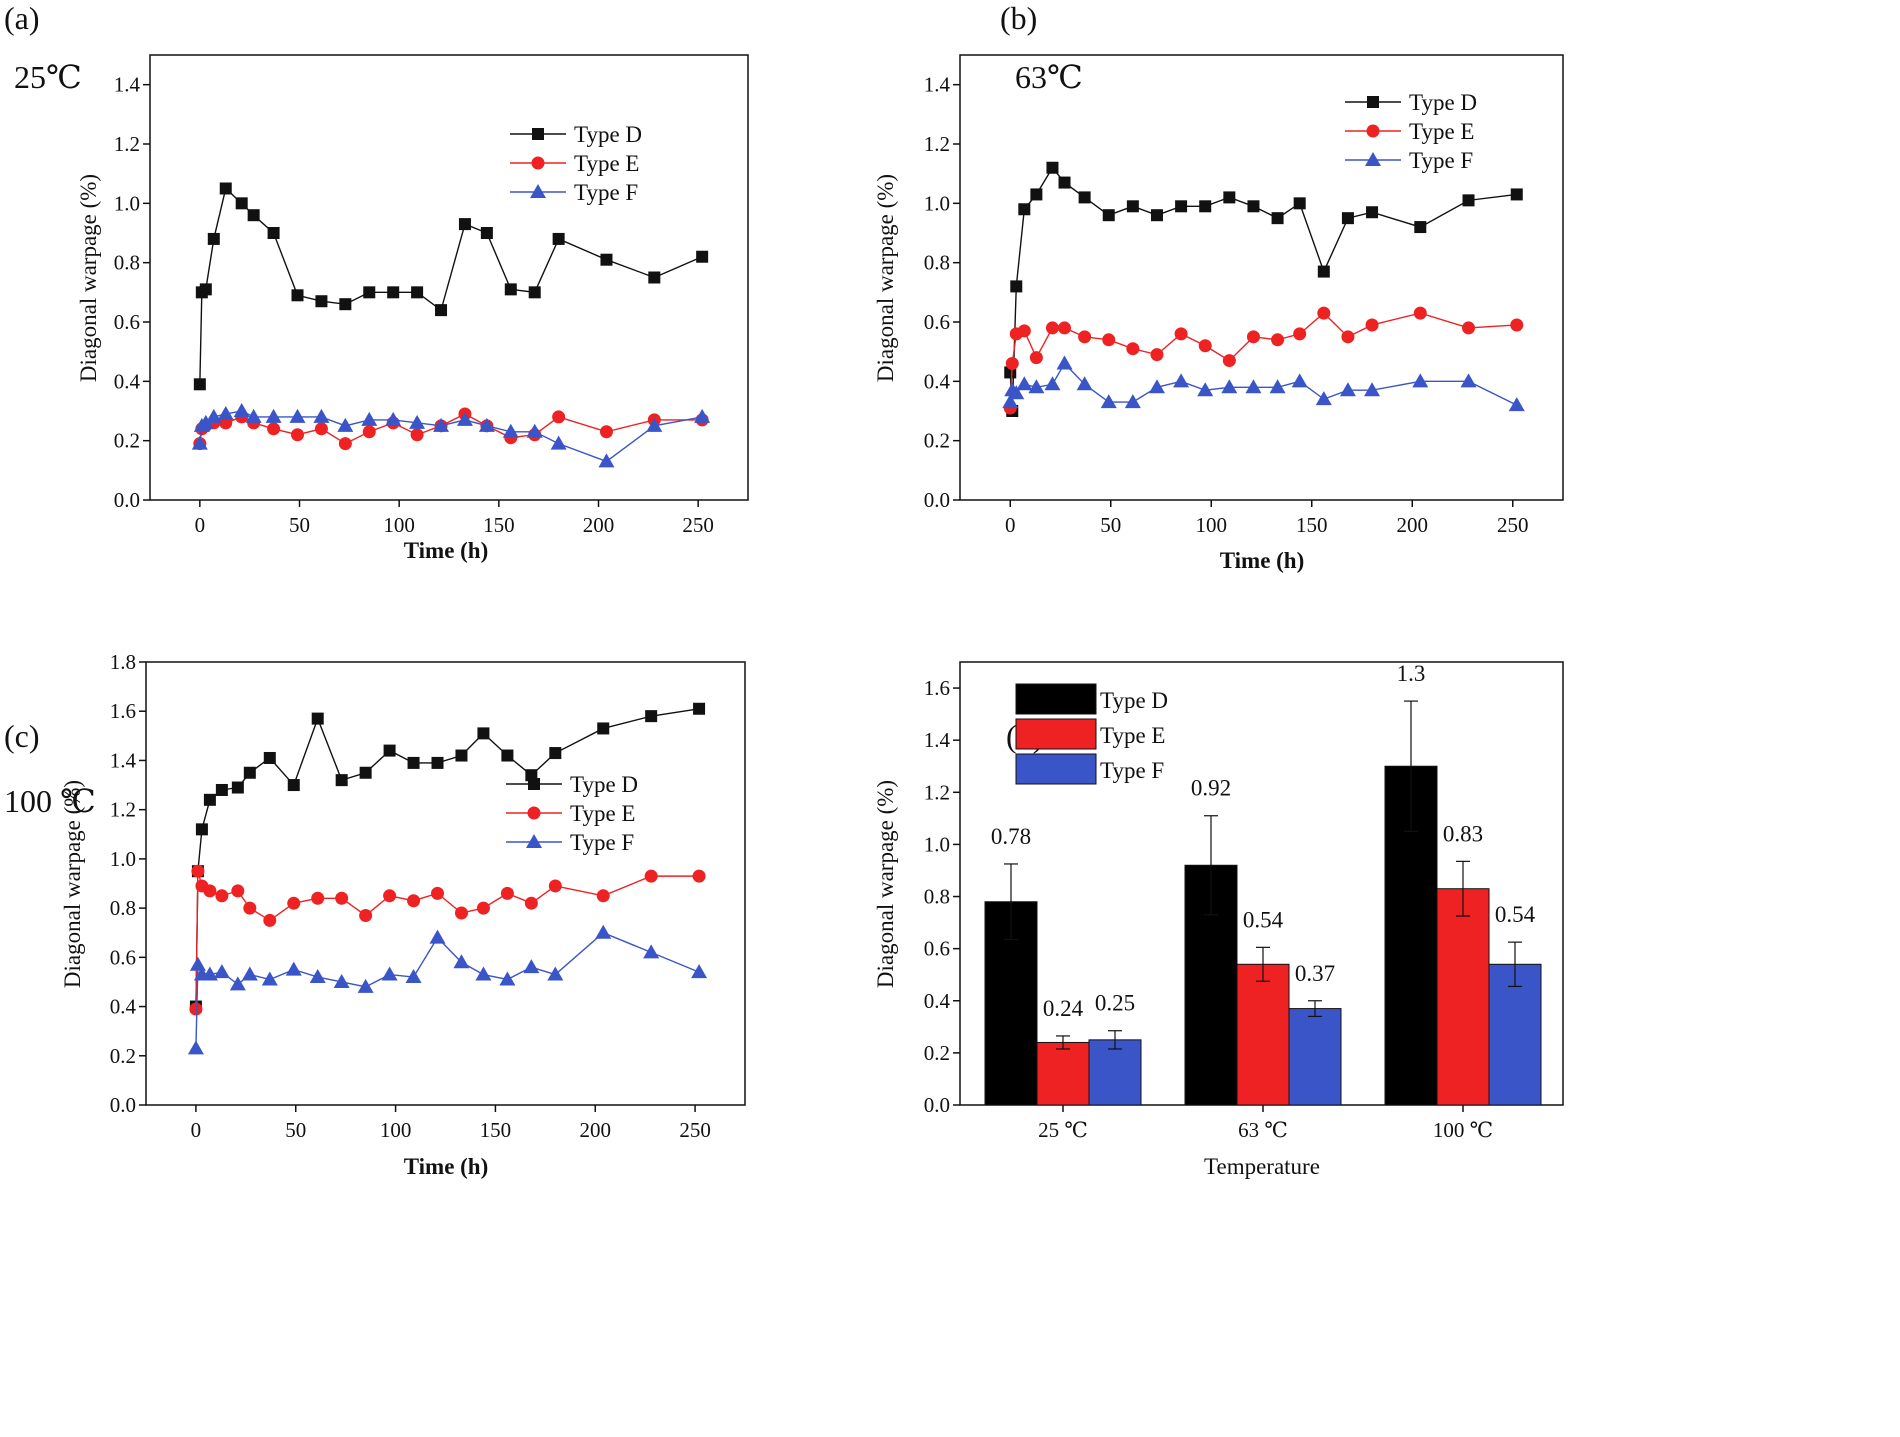 This screenshot has width=1900, height=1437. What do you see at coordinates (937, 441) in the screenshot?
I see `chart-b-y-tick-label: 0.2` at bounding box center [937, 441].